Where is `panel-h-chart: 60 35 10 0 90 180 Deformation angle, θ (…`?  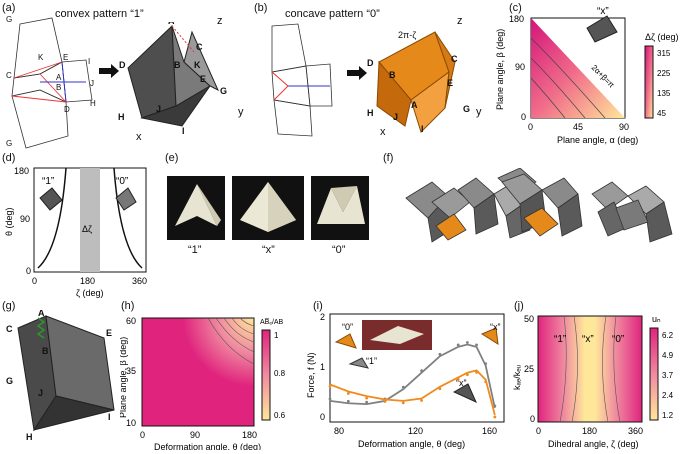 panel-h-chart: 60 35 10 0 90 180 Deformation angle, θ (… is located at coordinates (203, 383).